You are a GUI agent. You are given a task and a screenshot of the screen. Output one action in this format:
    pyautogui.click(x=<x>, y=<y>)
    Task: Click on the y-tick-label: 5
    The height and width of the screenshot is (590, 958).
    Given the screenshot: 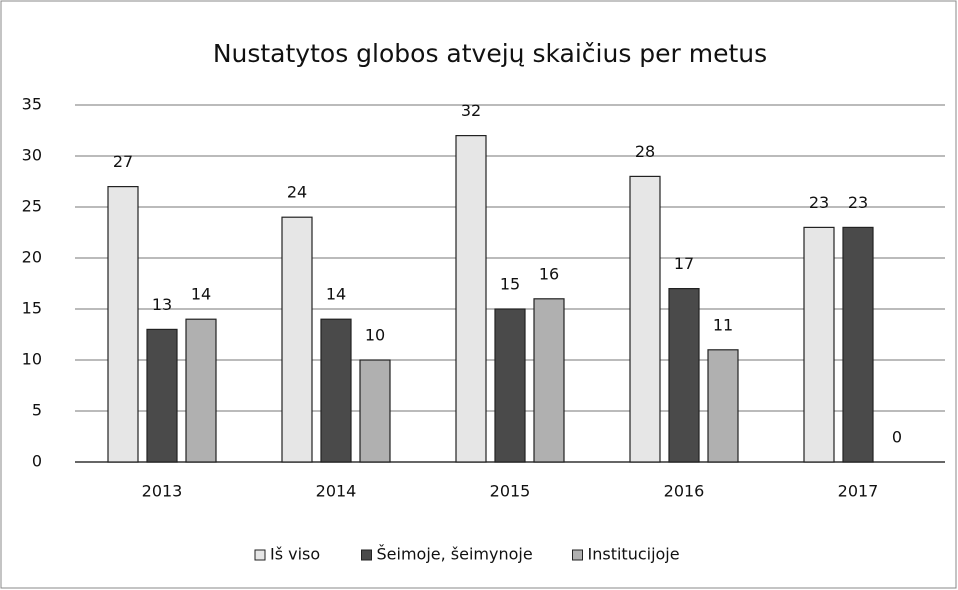 What is the action you would take?
    pyautogui.click(x=37, y=410)
    